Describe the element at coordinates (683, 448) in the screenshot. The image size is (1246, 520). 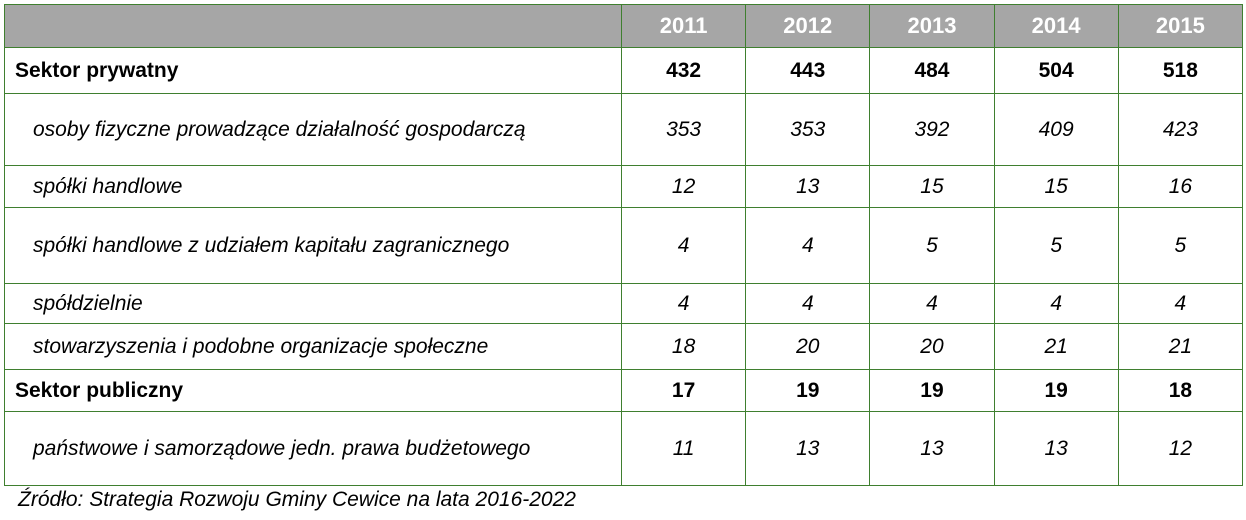
I see `value-cell: 11` at that location.